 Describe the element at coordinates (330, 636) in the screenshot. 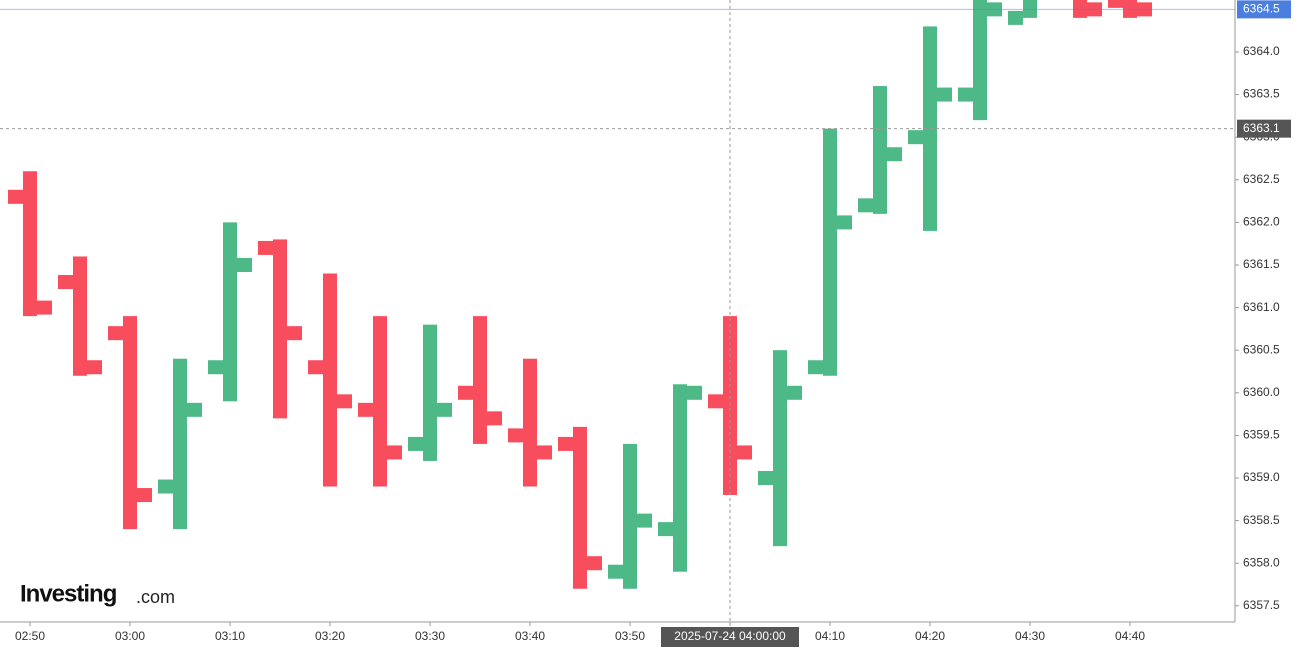

I see `x-tick-label: 03:20` at that location.